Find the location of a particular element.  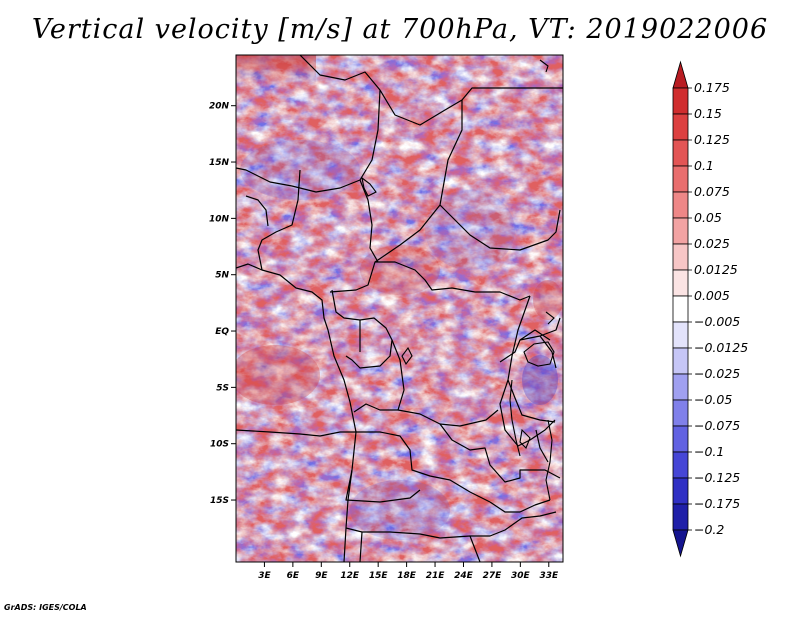

colorbar-label: −0.005 is located at coordinates (717, 321).